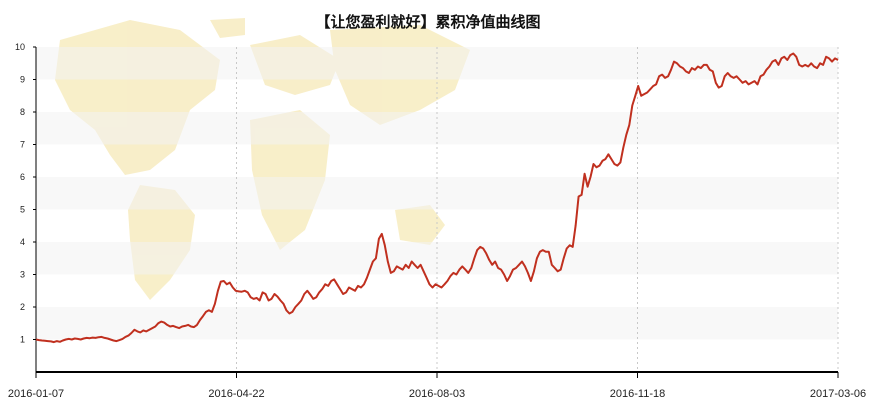  Describe the element at coordinates (637, 394) in the screenshot. I see `x-tick-label: 2016-11-18` at that location.